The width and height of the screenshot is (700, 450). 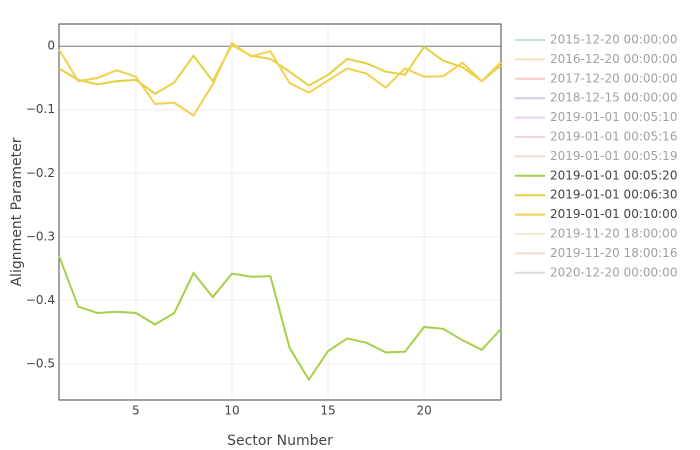 What do you see at coordinates (613, 175) in the screenshot?
I see `legend-text: 2019-01-01 00:05:20` at bounding box center [613, 175].